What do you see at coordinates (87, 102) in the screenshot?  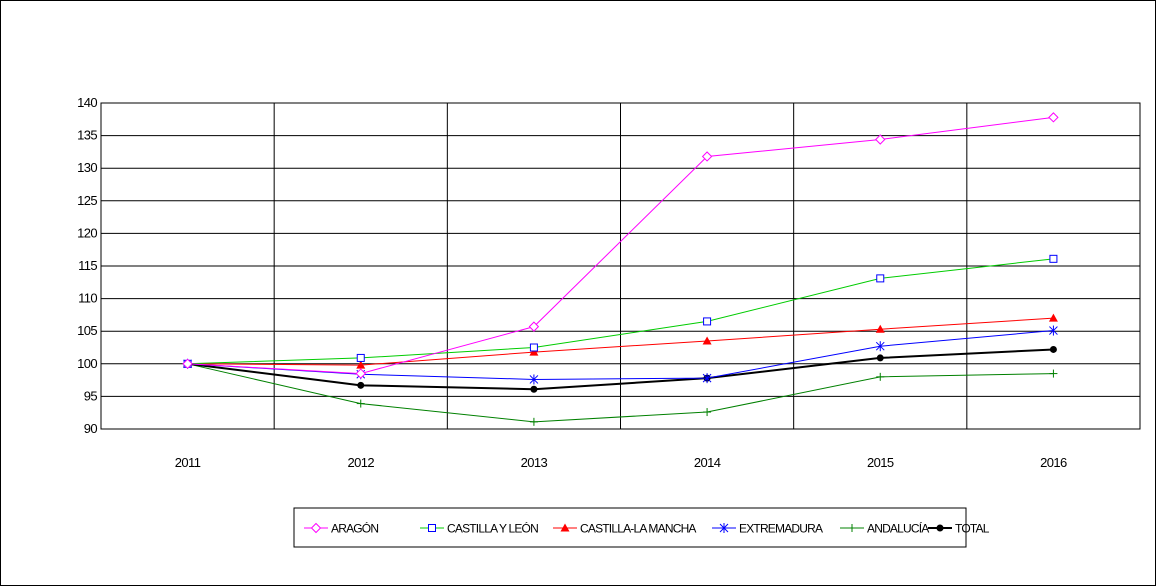 I see `y-tick-label: 140` at bounding box center [87, 102].